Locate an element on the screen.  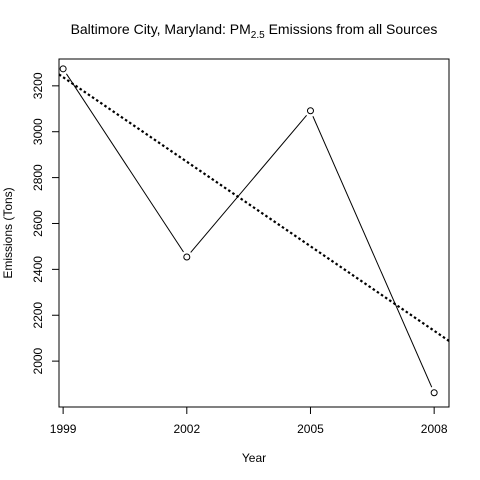
data-point-2008 is located at coordinates (434, 393).